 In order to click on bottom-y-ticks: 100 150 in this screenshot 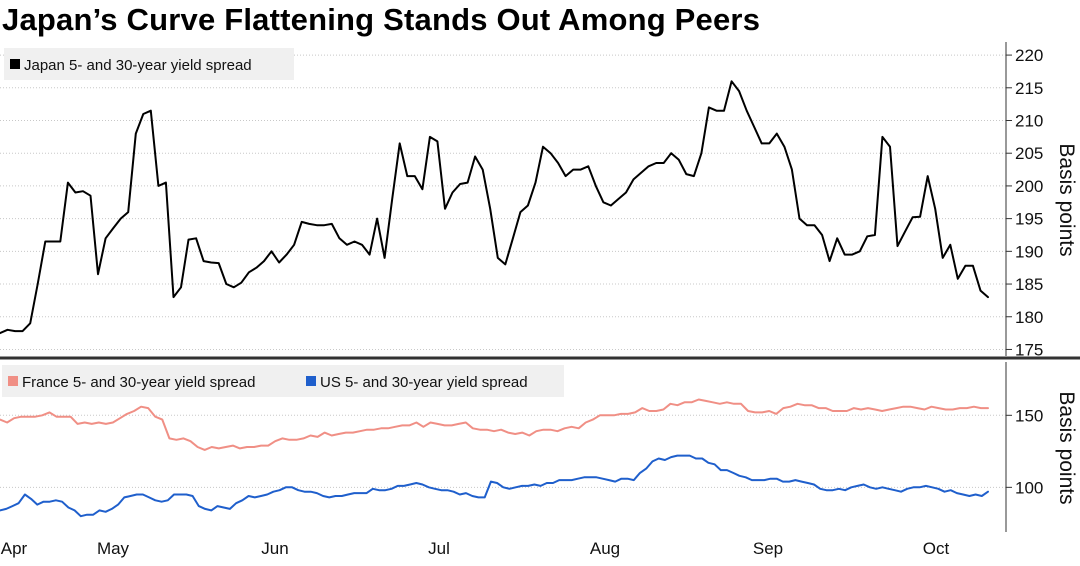, I will do `click(1024, 451)`.